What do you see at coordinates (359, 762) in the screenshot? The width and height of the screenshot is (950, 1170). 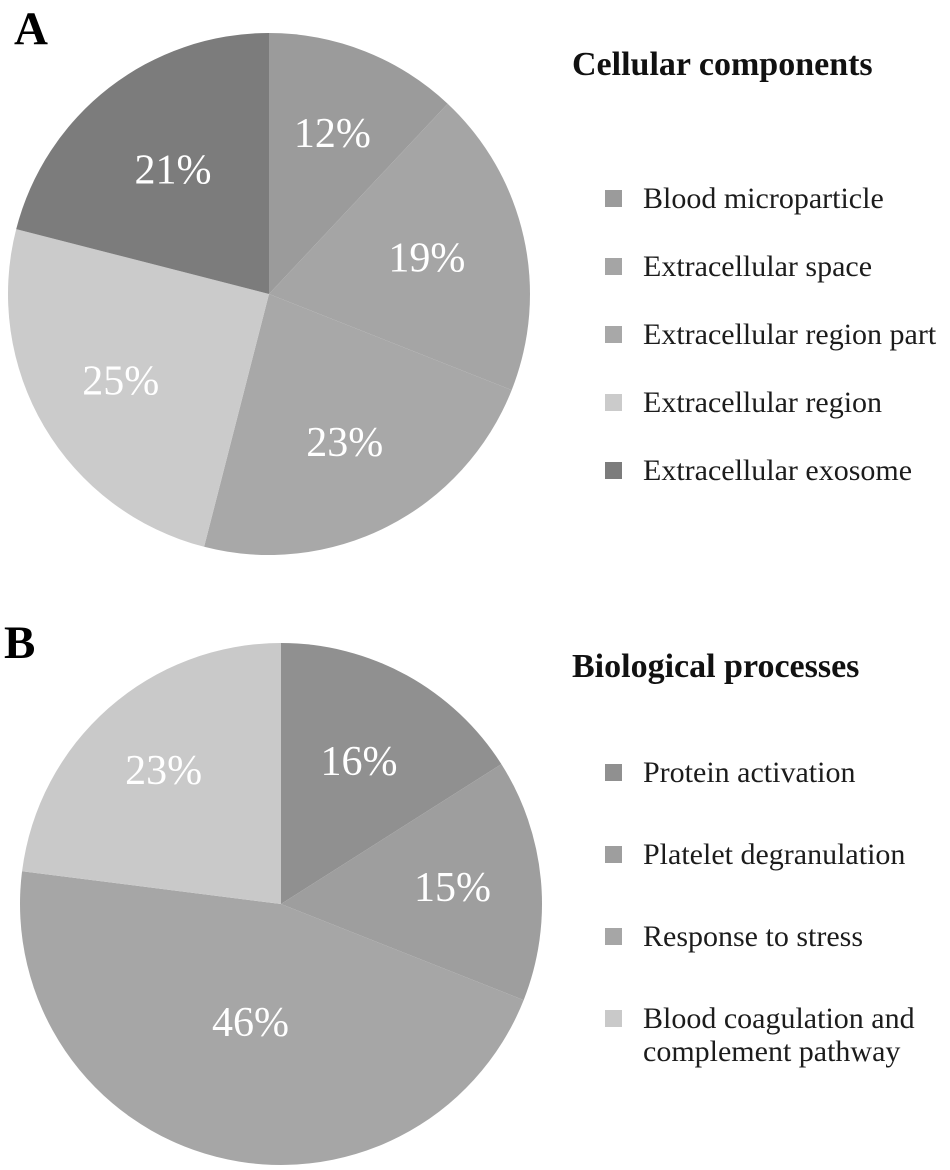 I see `slice-percentage-label: 16%` at bounding box center [359, 762].